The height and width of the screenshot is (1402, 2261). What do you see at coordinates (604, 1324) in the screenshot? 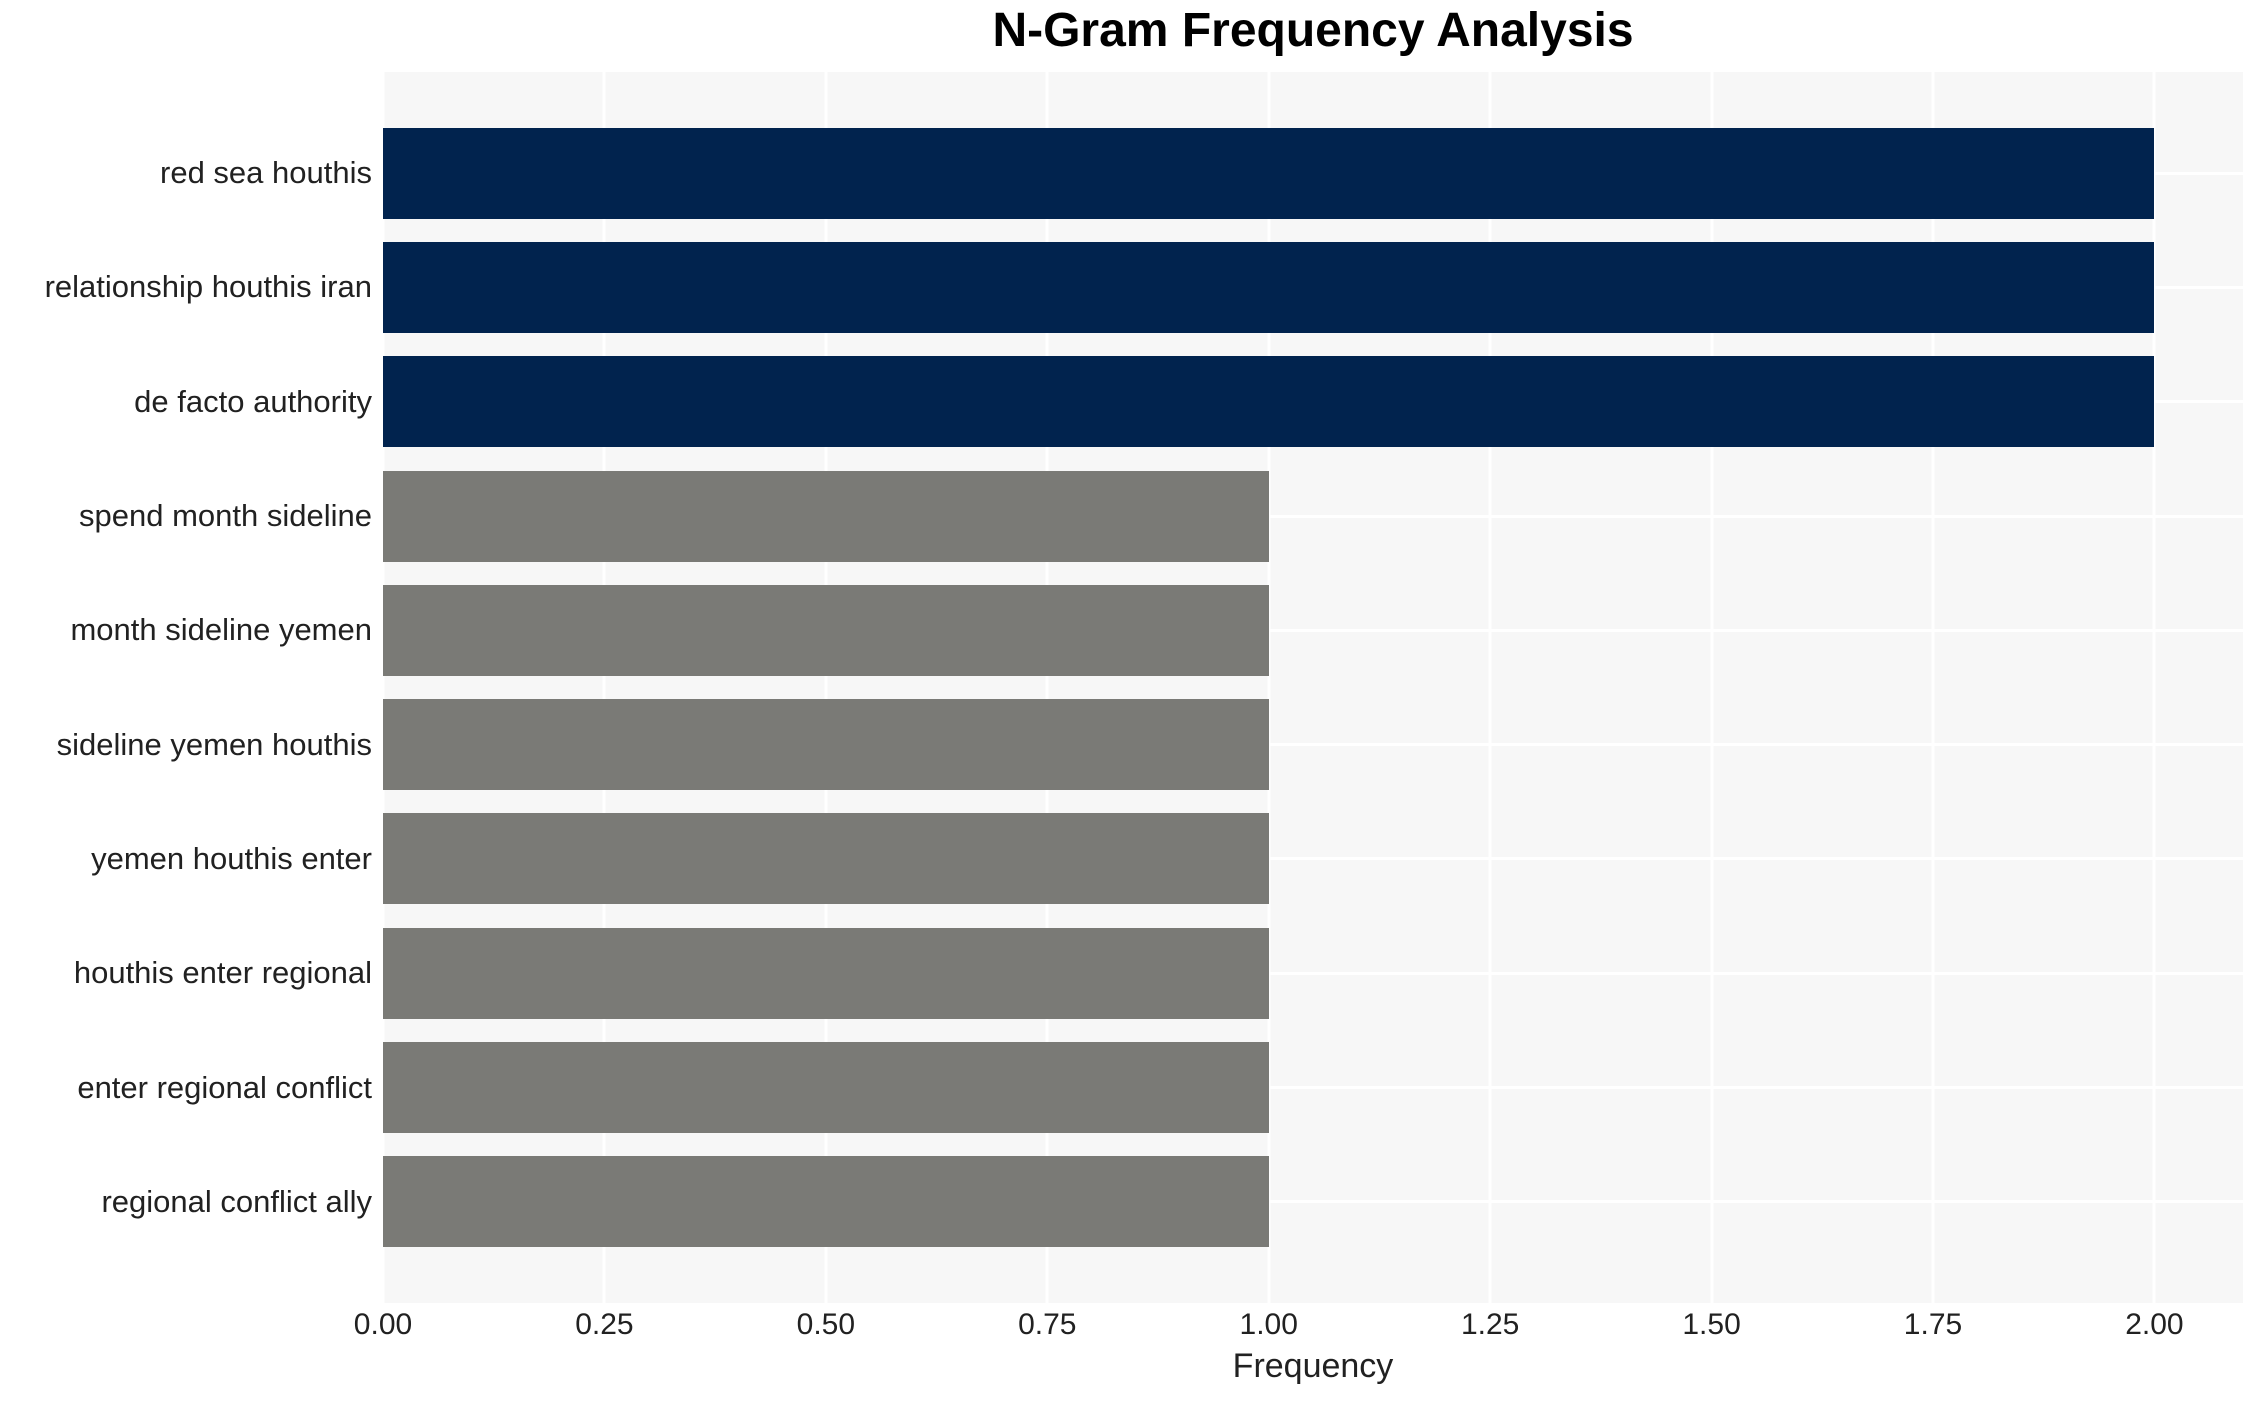
I see `x-tick-label: 0.25` at bounding box center [604, 1324].